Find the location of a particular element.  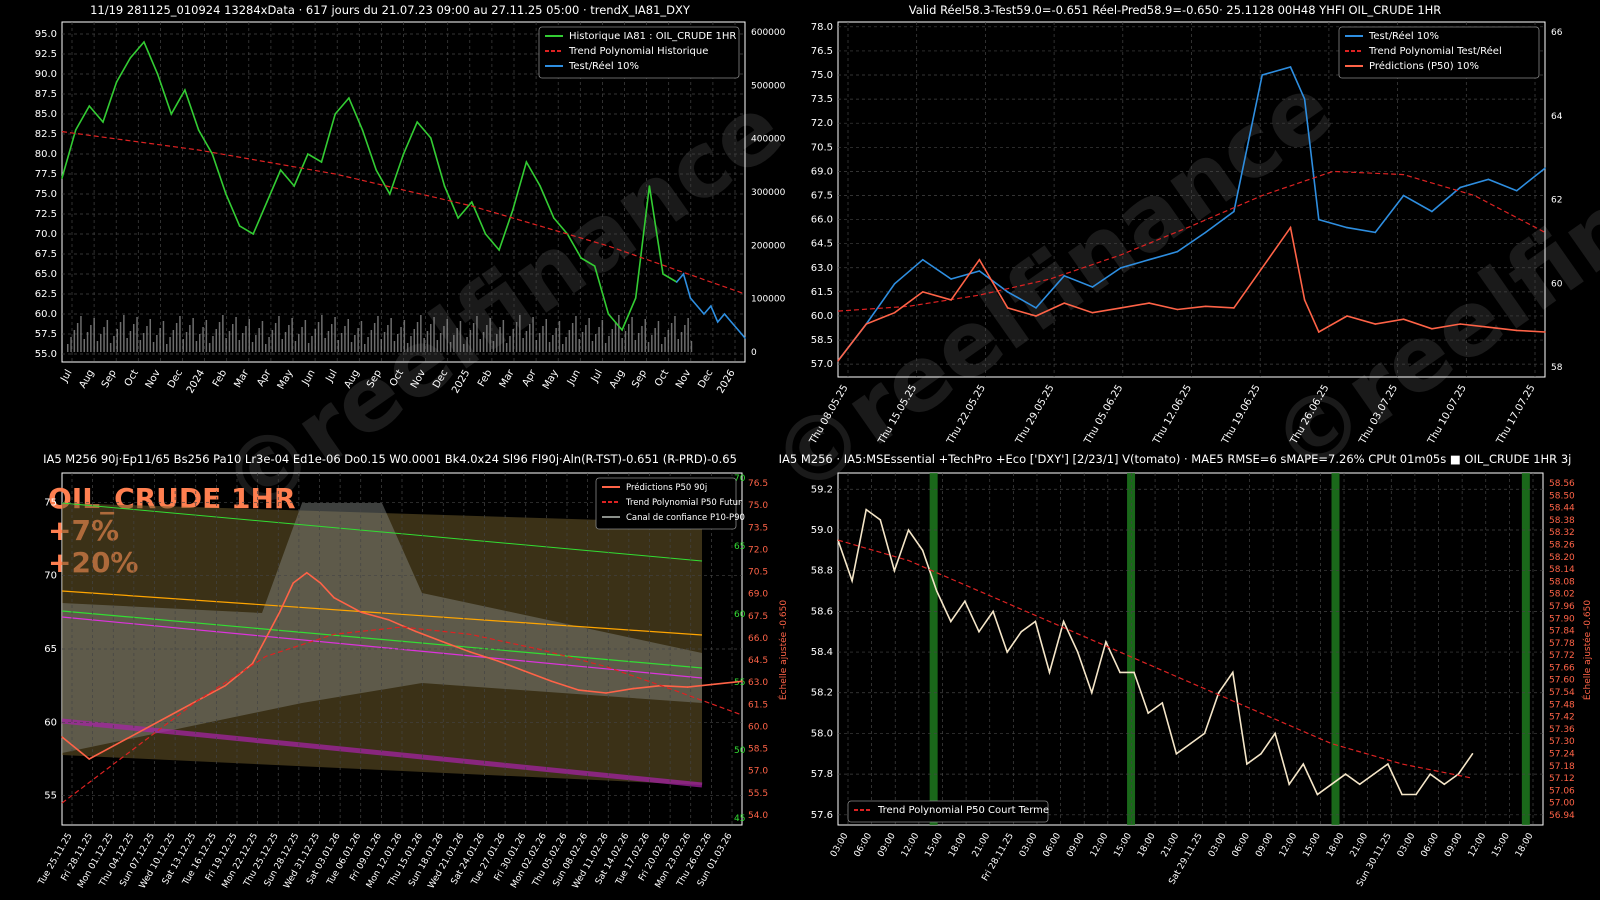

x-tick-label: Dec is located at coordinates (175, 379).